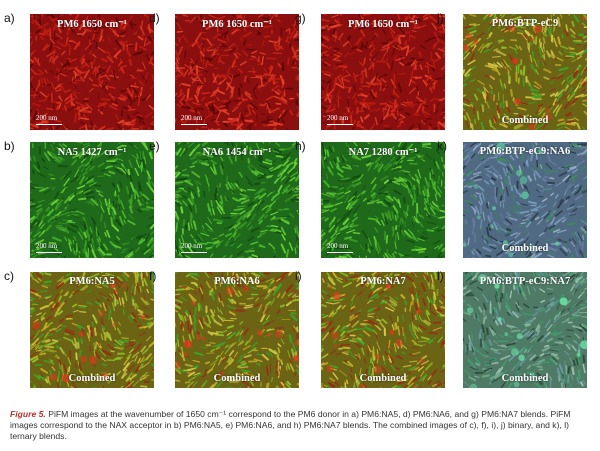 The height and width of the screenshot is (451, 600). Describe the element at coordinates (192, 246) in the screenshot. I see `panel-e-scale-text: 200 nm` at that location.